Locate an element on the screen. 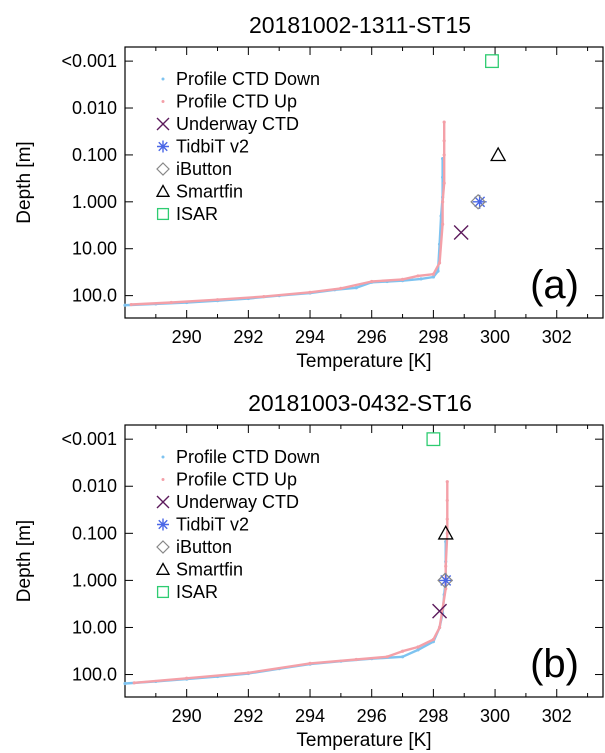  x-tick-label: 302 is located at coordinates (557, 716).